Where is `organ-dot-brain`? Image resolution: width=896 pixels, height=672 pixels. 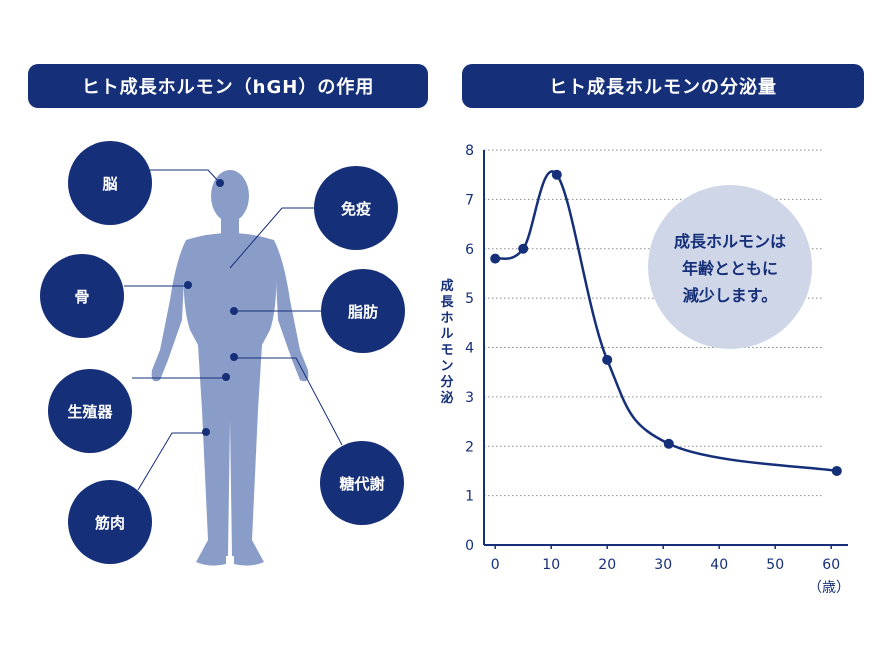
organ-dot-brain is located at coordinates (220, 183).